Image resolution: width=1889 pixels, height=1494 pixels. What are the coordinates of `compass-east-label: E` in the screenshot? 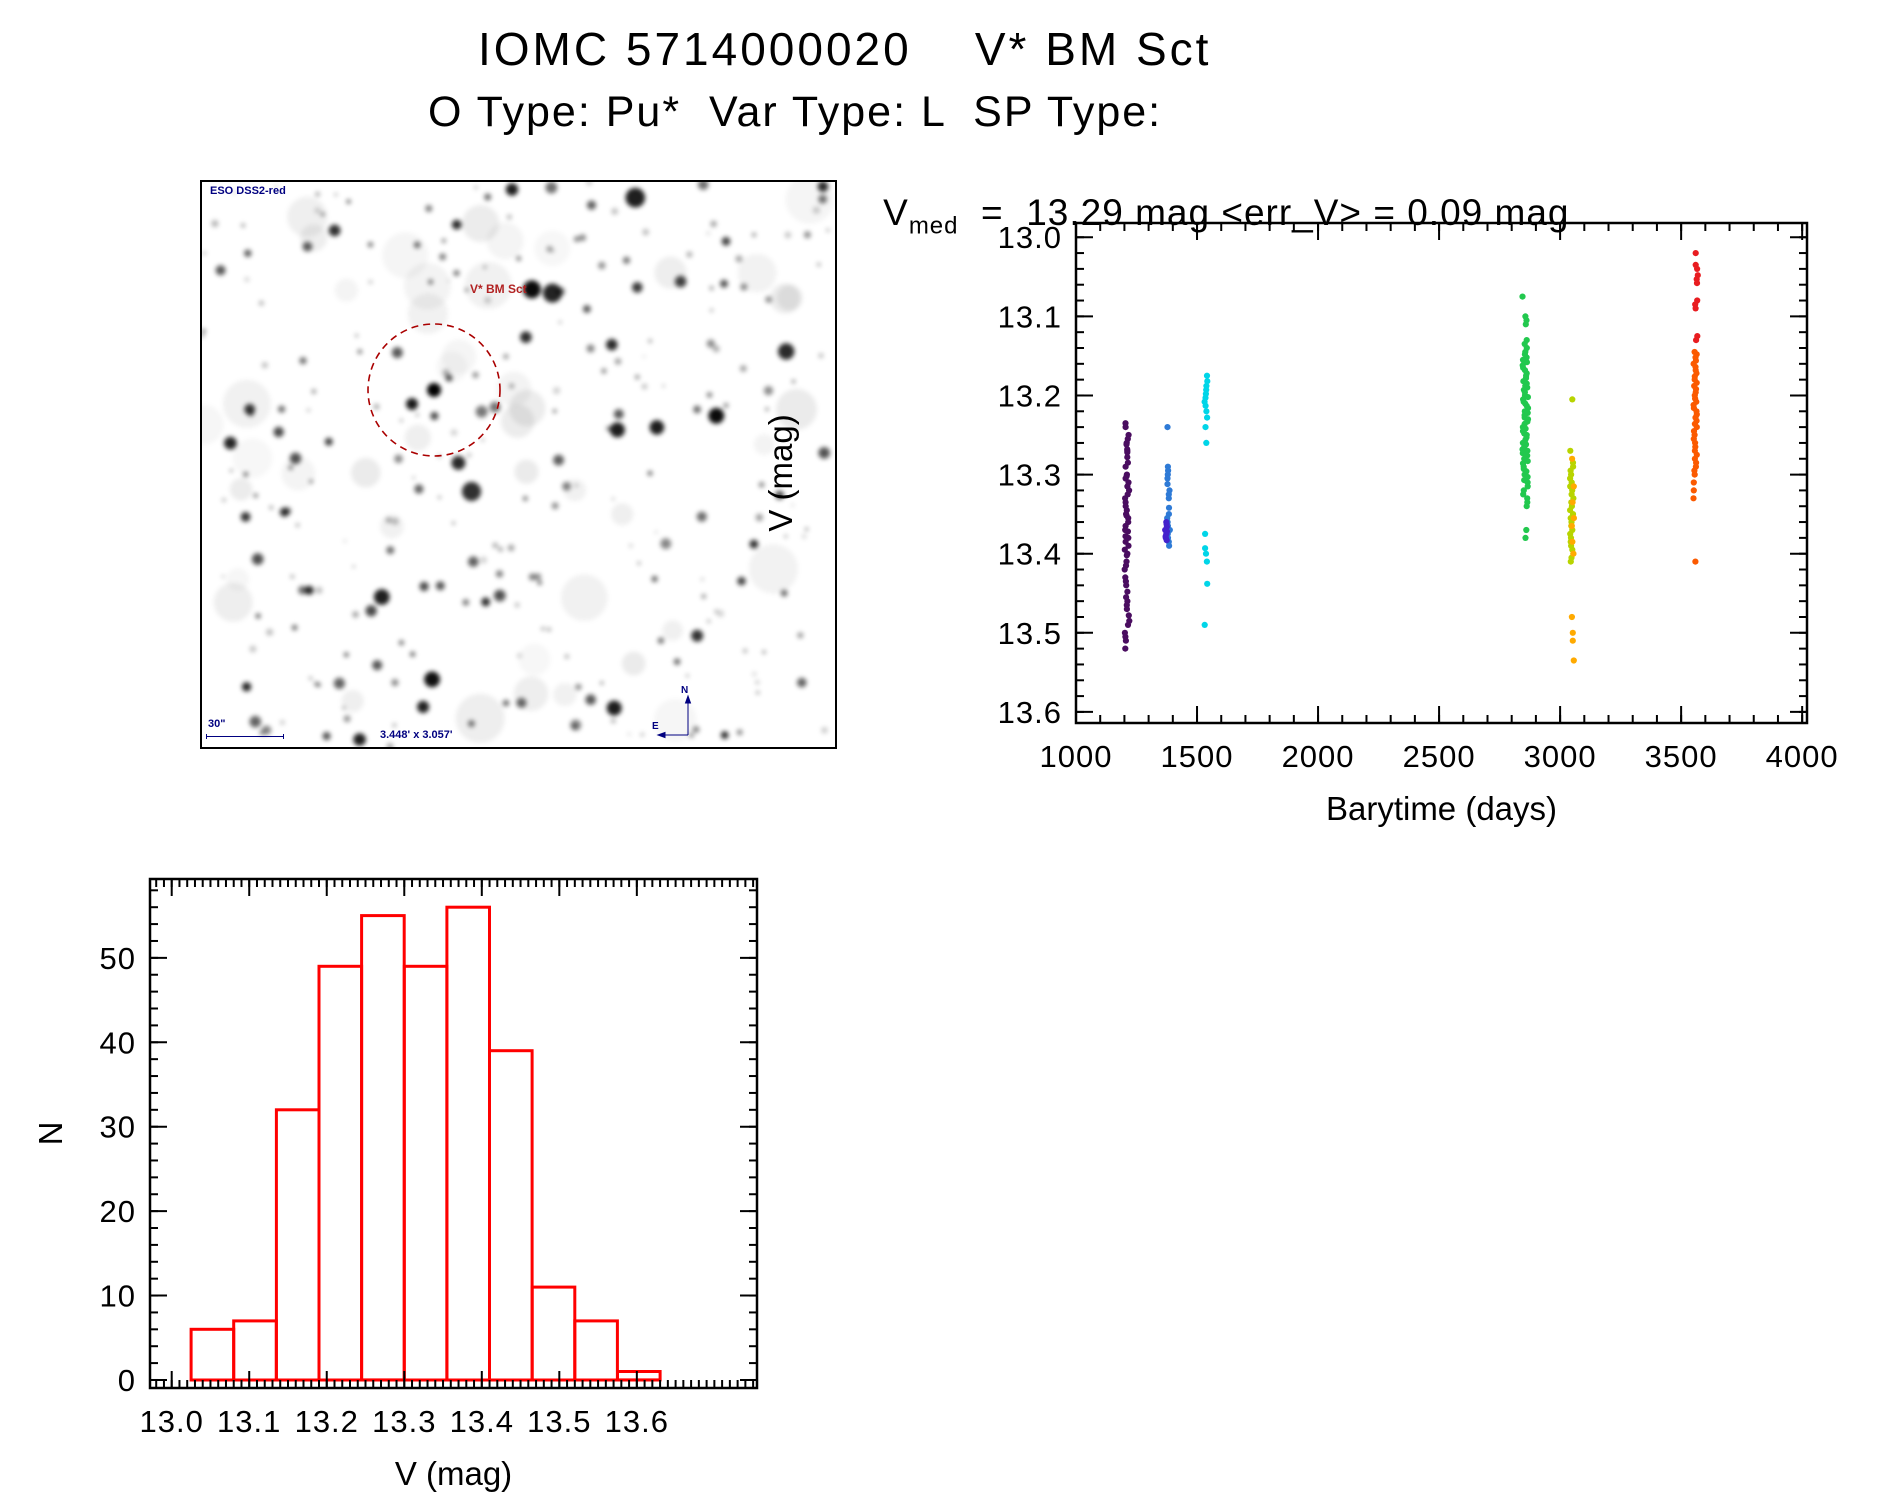 It's located at (655, 726).